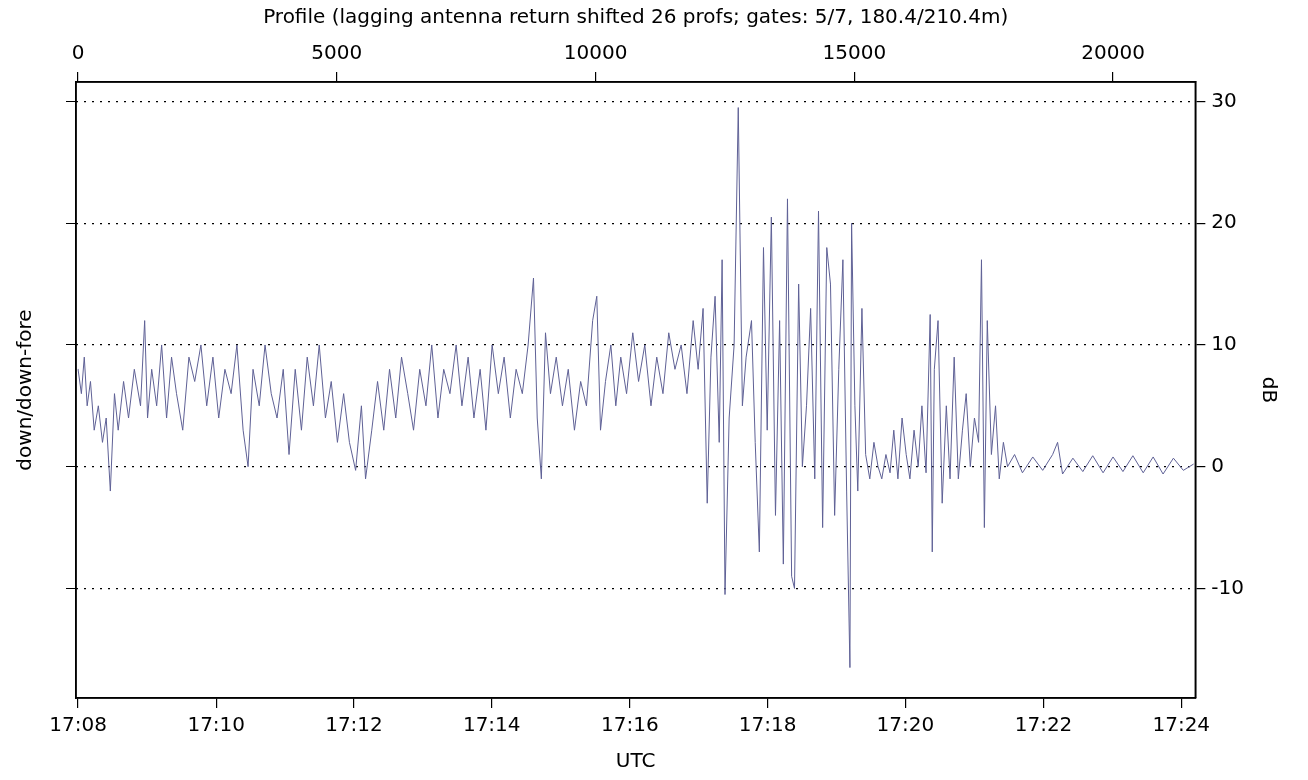  What do you see at coordinates (854, 52) in the screenshot?
I see `x2-tick-label: 15000` at bounding box center [854, 52].